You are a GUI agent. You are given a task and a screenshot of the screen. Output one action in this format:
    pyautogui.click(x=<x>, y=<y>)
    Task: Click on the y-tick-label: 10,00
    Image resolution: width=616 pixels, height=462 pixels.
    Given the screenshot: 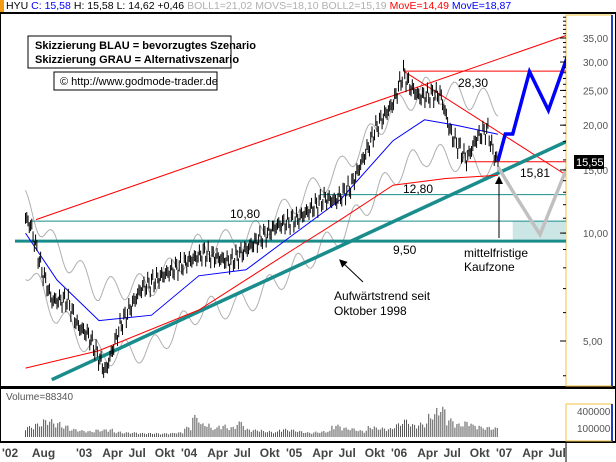 What is the action you would take?
    pyautogui.click(x=595, y=234)
    